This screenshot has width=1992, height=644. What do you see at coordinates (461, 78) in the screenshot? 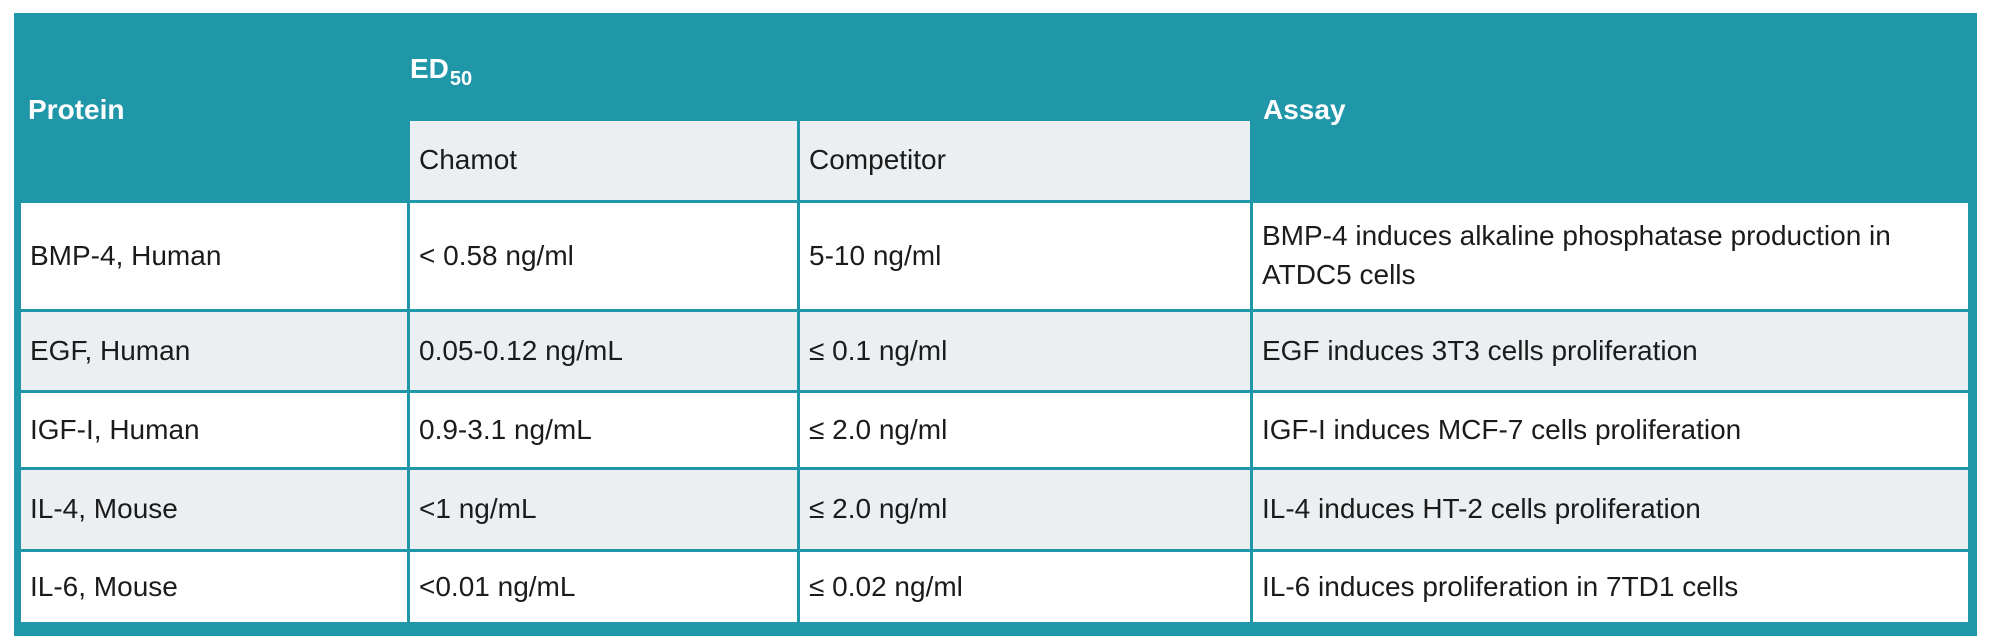
I see `ed50-label-subscript: 50` at bounding box center [461, 78].